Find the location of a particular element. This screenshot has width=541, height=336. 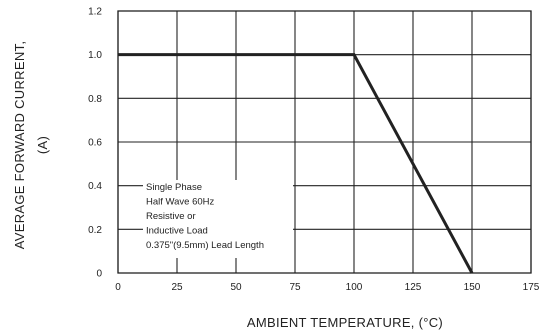

x-tick-label: 125 is located at coordinates (413, 287).